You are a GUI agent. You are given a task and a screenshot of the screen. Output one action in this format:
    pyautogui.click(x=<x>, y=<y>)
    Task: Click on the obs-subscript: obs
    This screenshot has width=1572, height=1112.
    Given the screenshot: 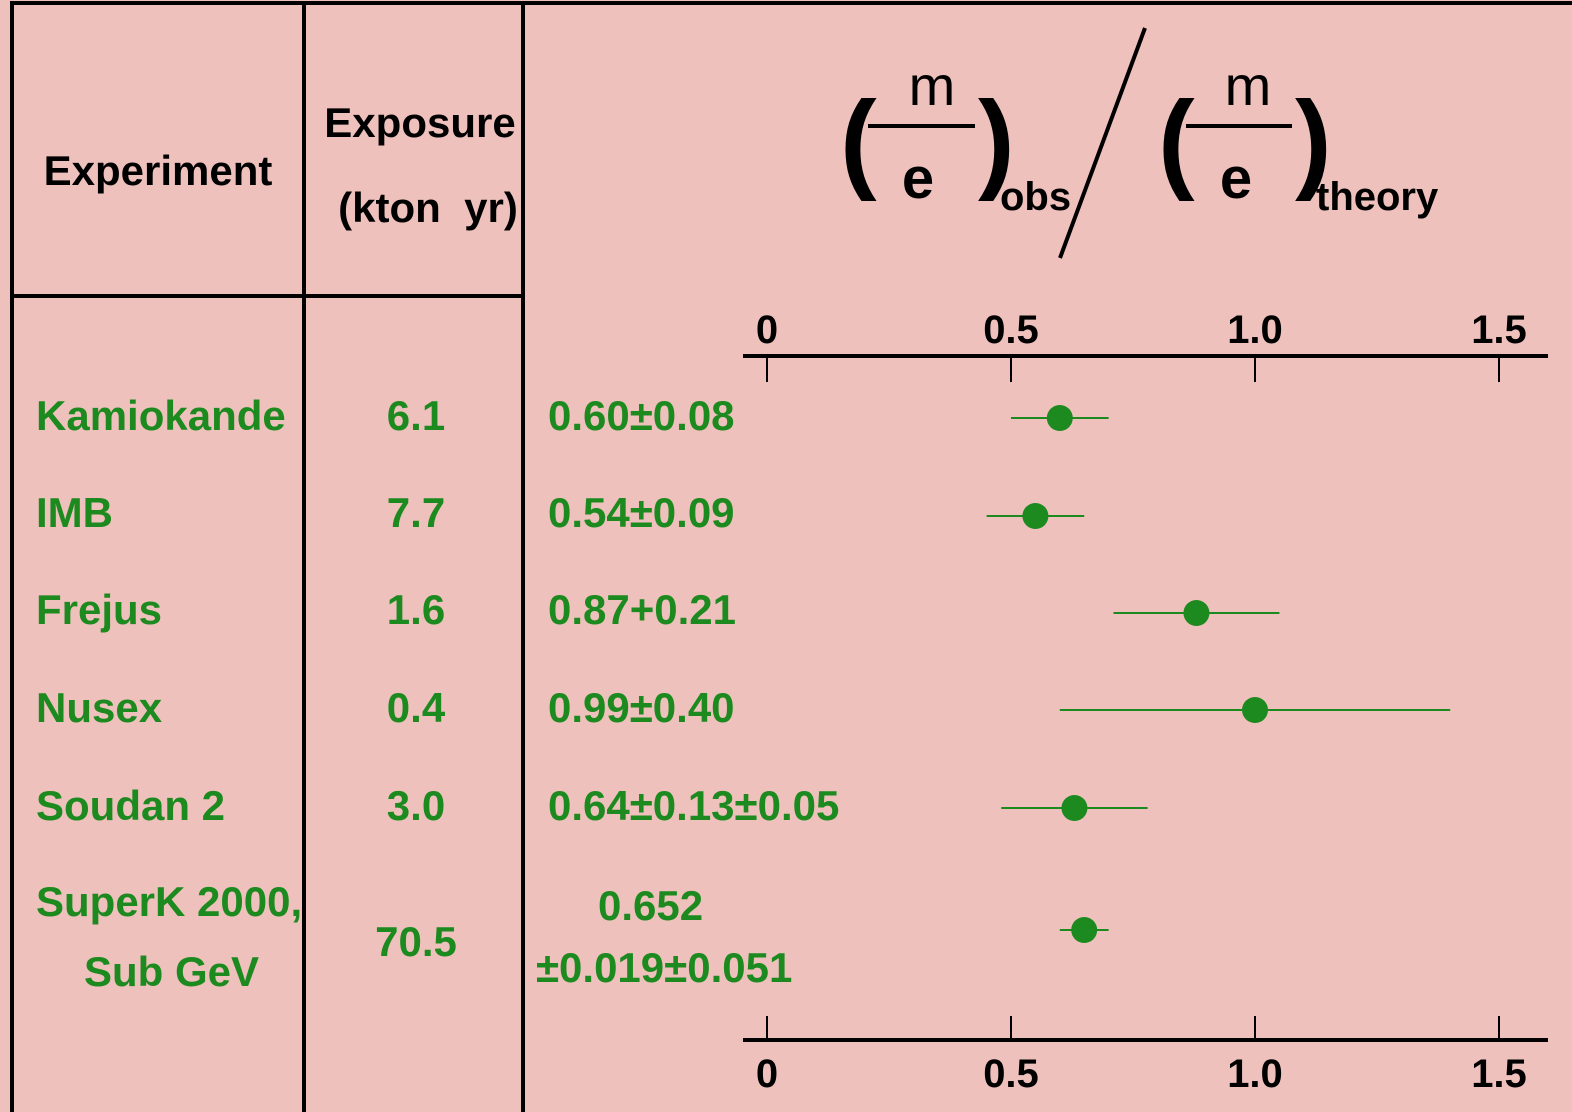 What is the action you would take?
    pyautogui.click(x=1035, y=197)
    